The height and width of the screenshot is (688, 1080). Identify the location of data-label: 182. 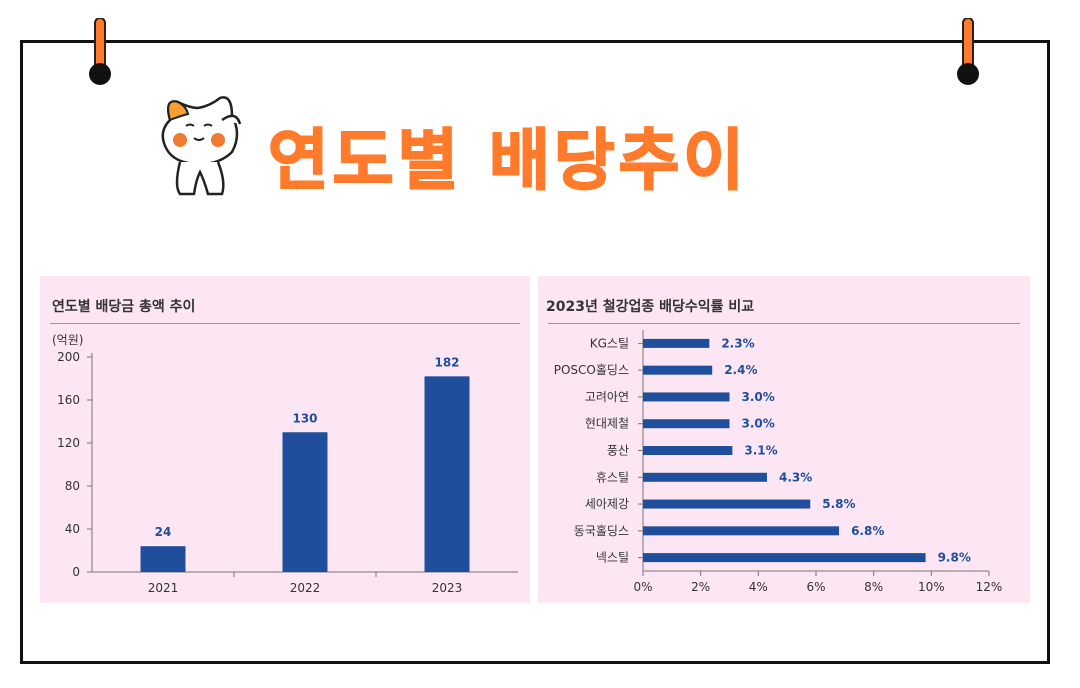
(446, 362).